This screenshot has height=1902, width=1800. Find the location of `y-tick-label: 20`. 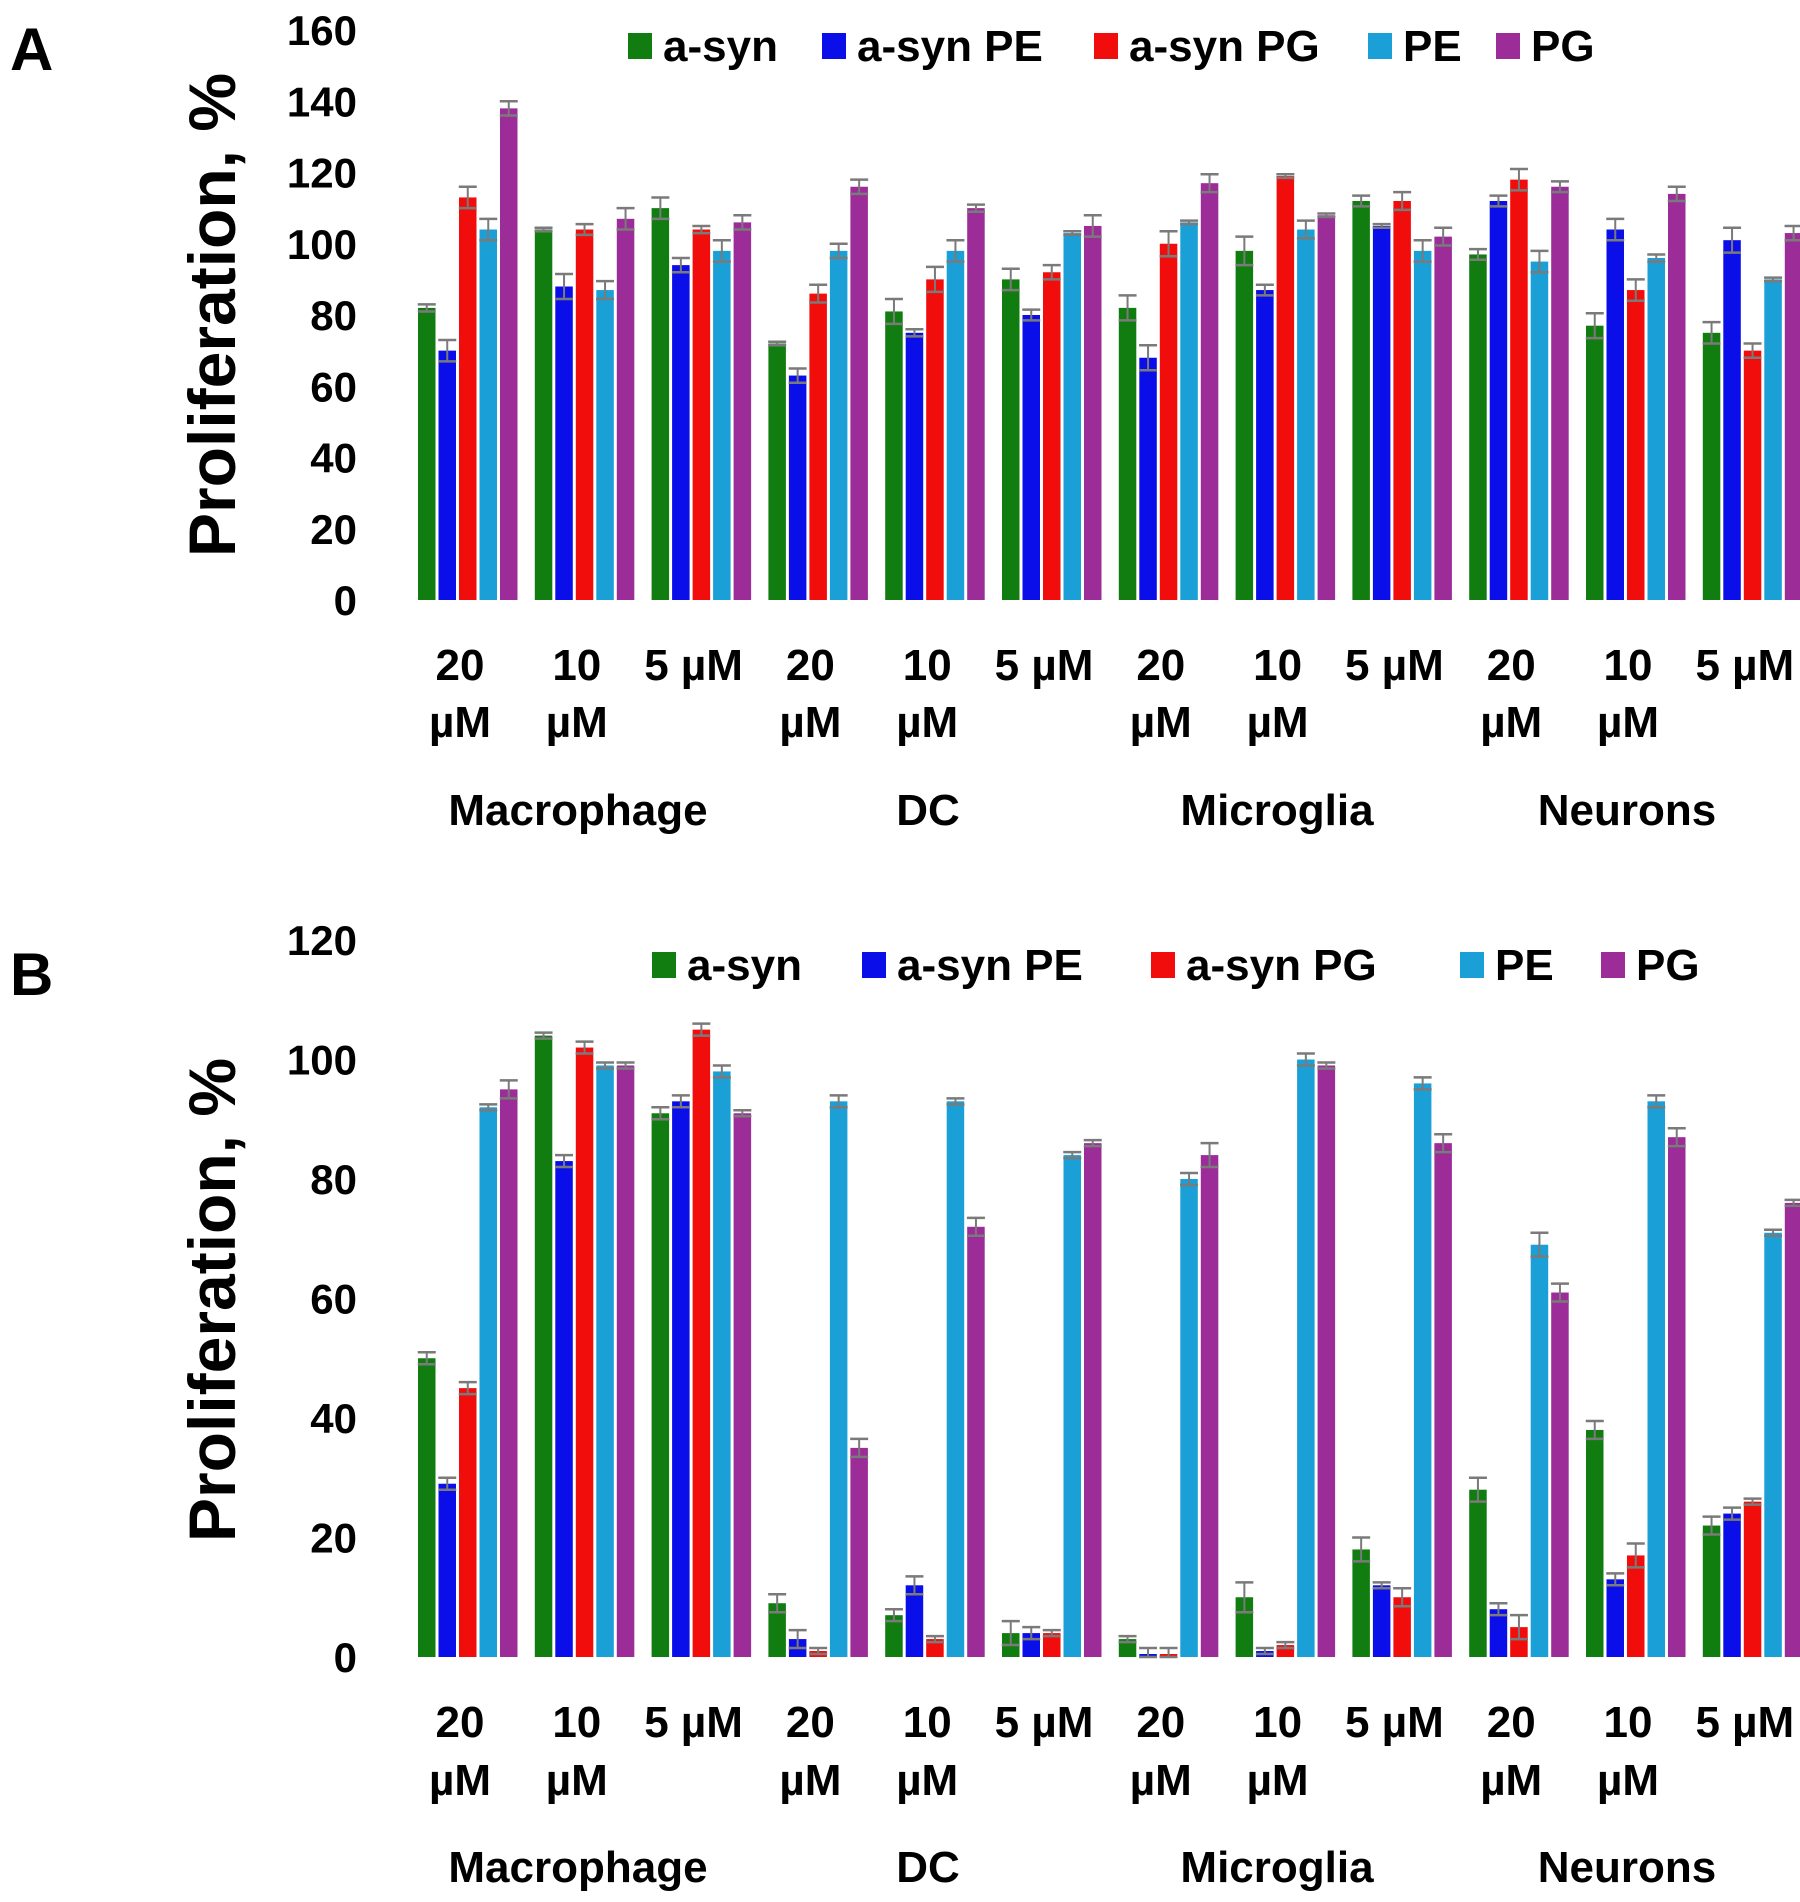

y-tick-label: 20 is located at coordinates (333, 529).